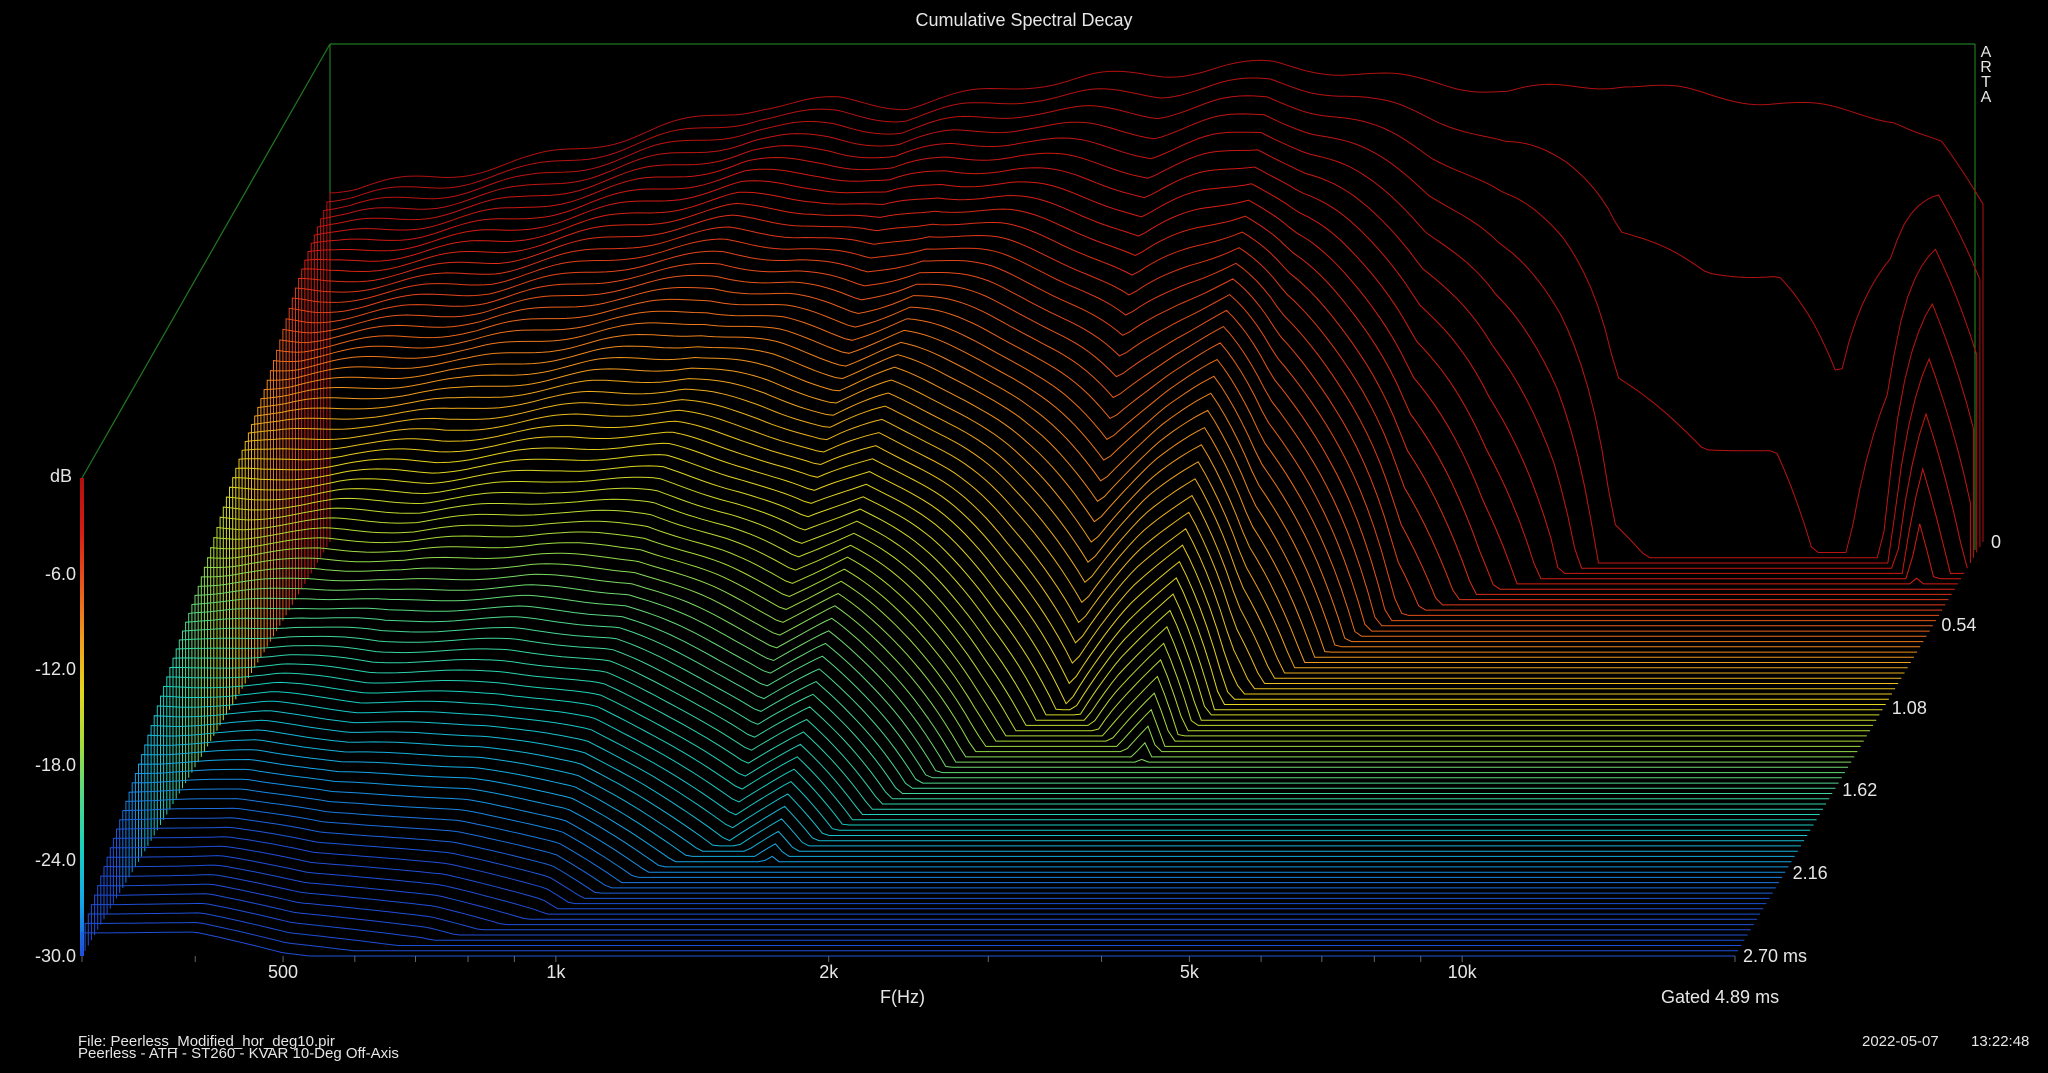  What do you see at coordinates (55, 764) in the screenshot?
I see `y-tick-label: -18.0` at bounding box center [55, 764].